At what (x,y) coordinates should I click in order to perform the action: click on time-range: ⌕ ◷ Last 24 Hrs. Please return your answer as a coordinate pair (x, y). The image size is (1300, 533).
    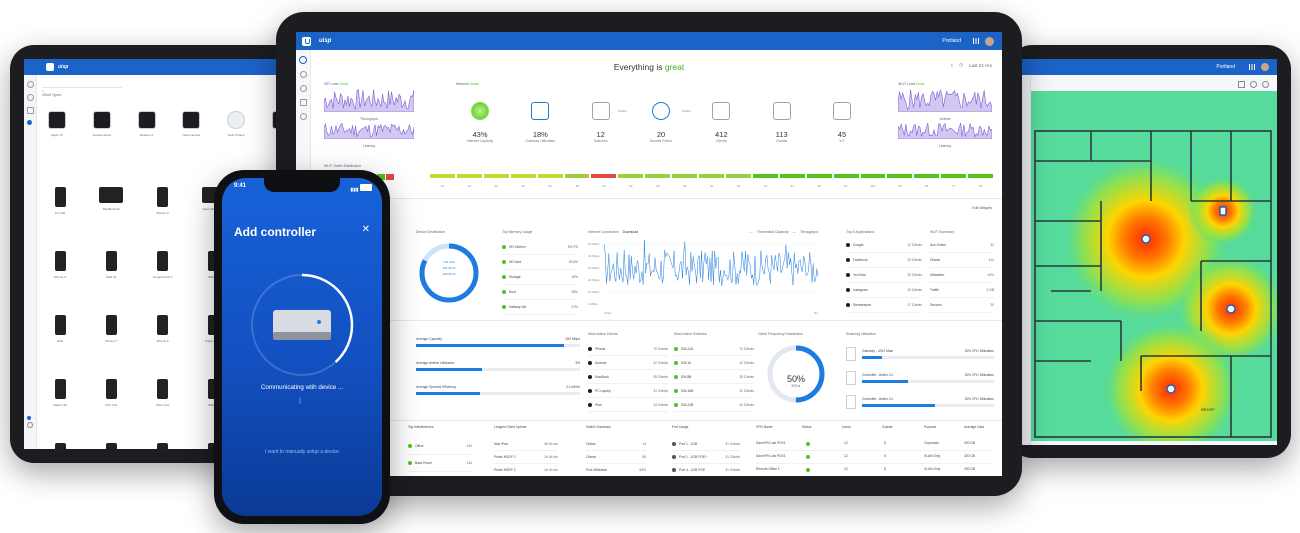
    Looking at the image, I should click on (971, 65).